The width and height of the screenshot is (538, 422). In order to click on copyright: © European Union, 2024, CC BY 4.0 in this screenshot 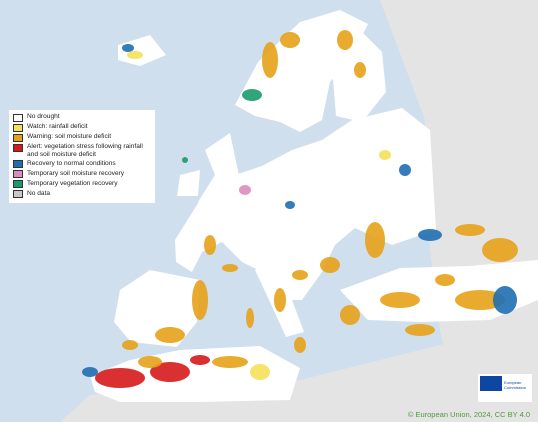, I will do `click(468, 414)`.